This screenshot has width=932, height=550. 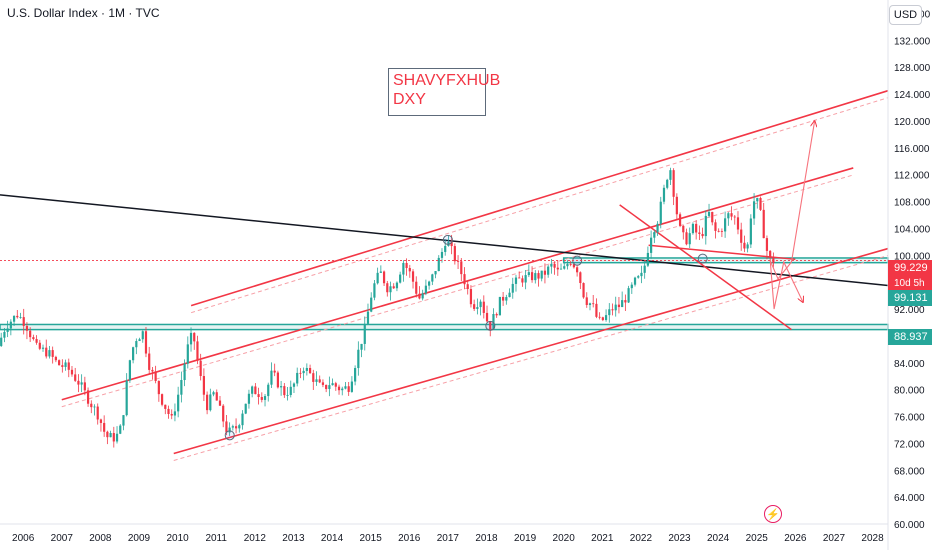 What do you see at coordinates (791, 200) in the screenshot?
I see `forecast-up` at bounding box center [791, 200].